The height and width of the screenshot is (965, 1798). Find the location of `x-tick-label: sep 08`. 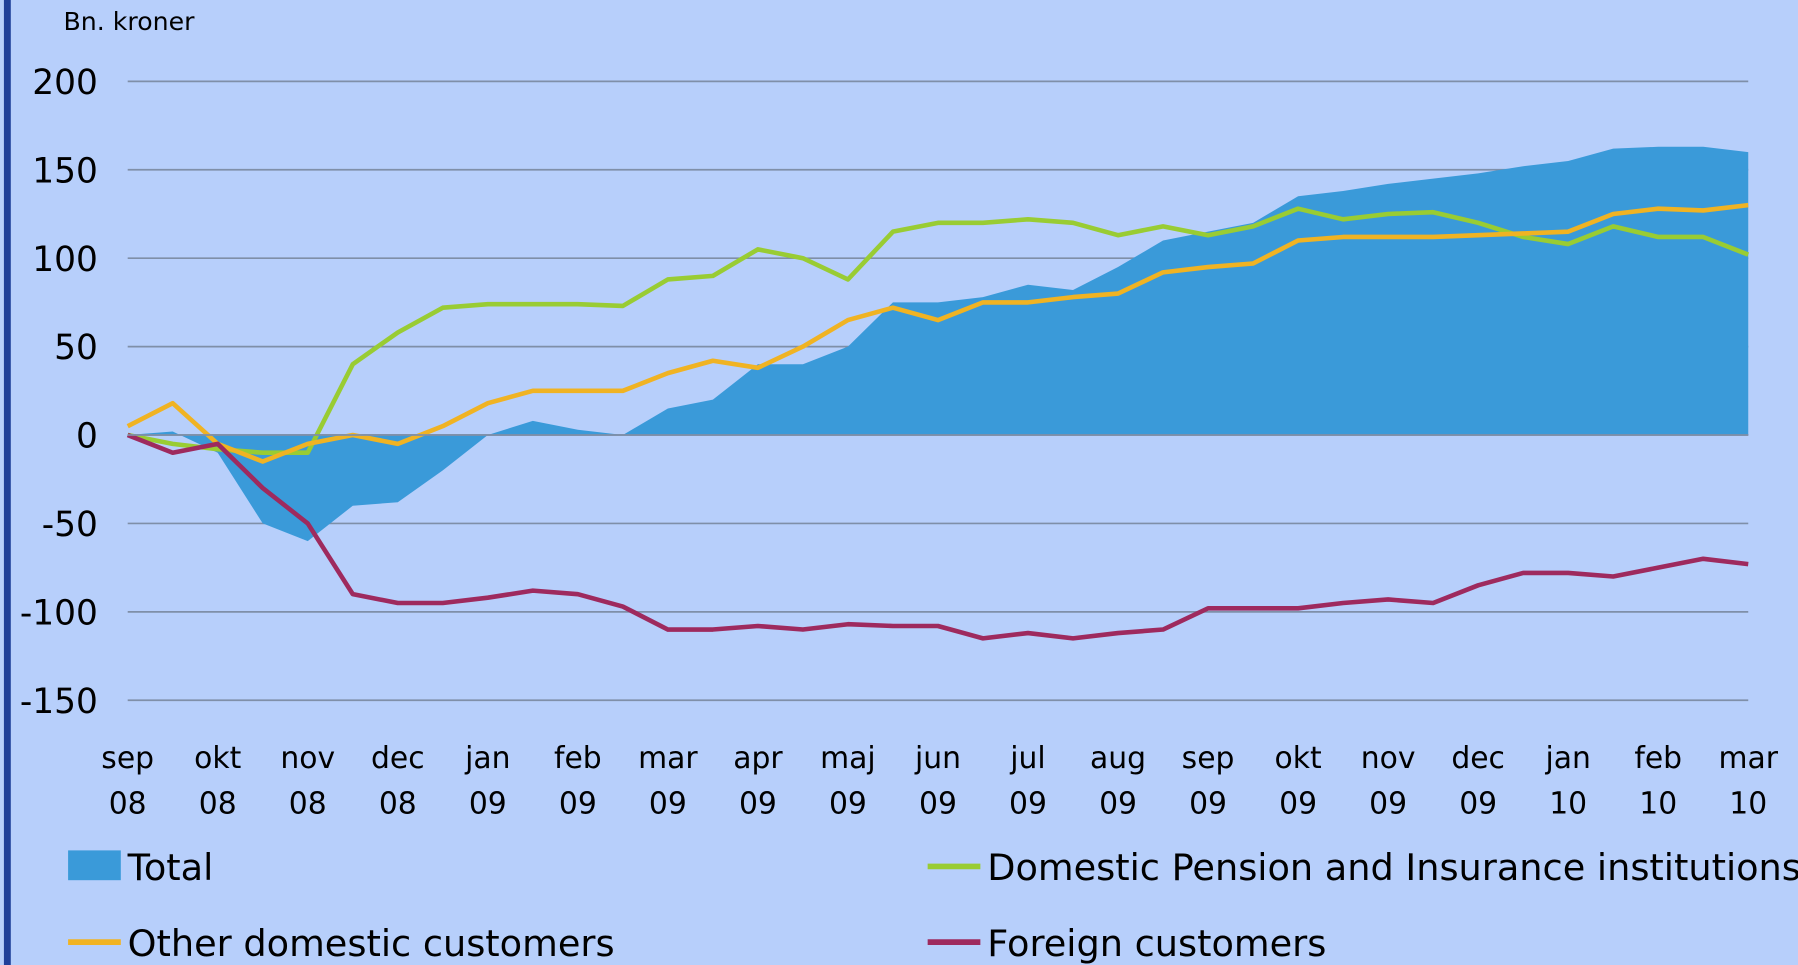

x-tick-label: sep 08 is located at coordinates (127, 781).